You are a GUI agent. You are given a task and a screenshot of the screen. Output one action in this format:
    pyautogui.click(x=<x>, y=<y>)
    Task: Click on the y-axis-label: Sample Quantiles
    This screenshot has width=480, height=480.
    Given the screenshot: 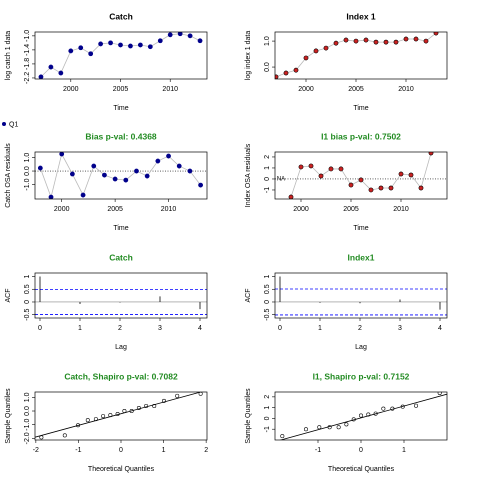 What is the action you would take?
    pyautogui.click(x=8, y=416)
    